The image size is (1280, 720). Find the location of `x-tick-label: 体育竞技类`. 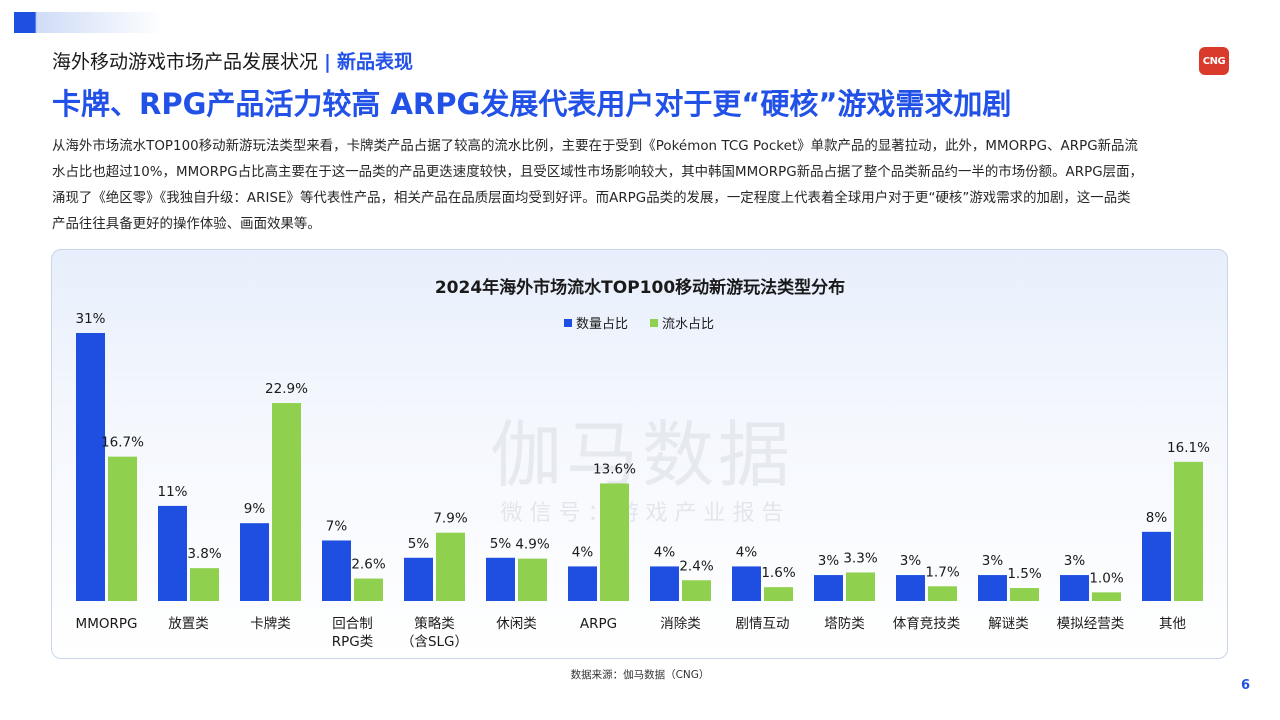

x-tick-label: 体育竞技类 is located at coordinates (927, 623).